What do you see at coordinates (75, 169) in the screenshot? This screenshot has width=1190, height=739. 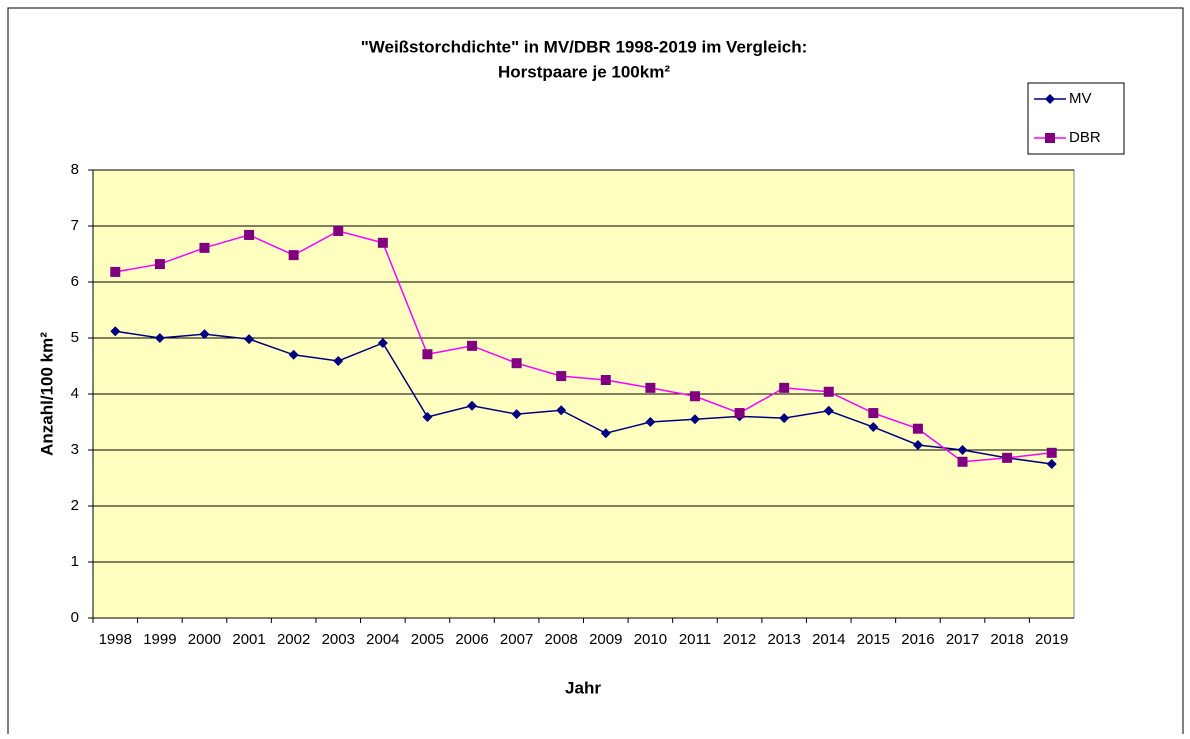 I see `y-tick-label: 8` at bounding box center [75, 169].